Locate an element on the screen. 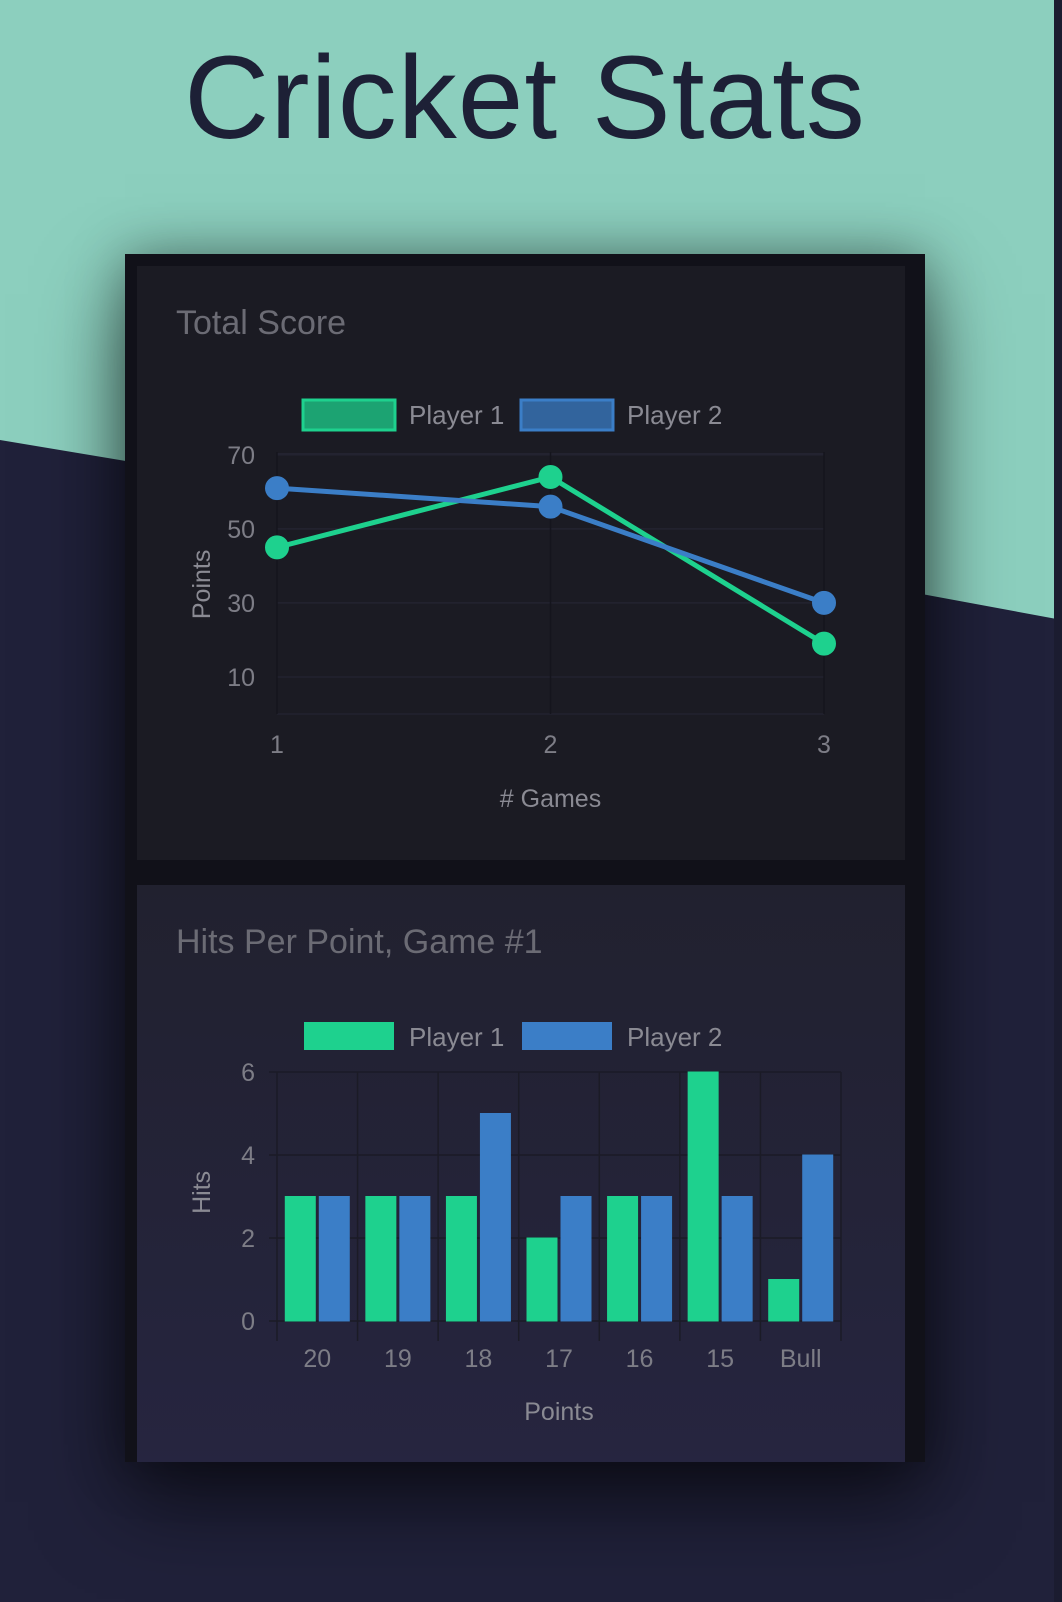 The width and height of the screenshot is (1062, 1602). x-tick-label: 18 is located at coordinates (479, 1359).